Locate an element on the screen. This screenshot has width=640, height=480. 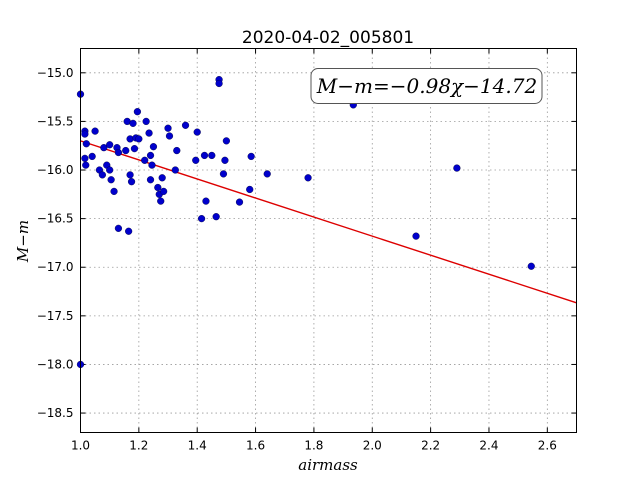
chart-title: 2020-04-02_005801 is located at coordinates (328, 38).